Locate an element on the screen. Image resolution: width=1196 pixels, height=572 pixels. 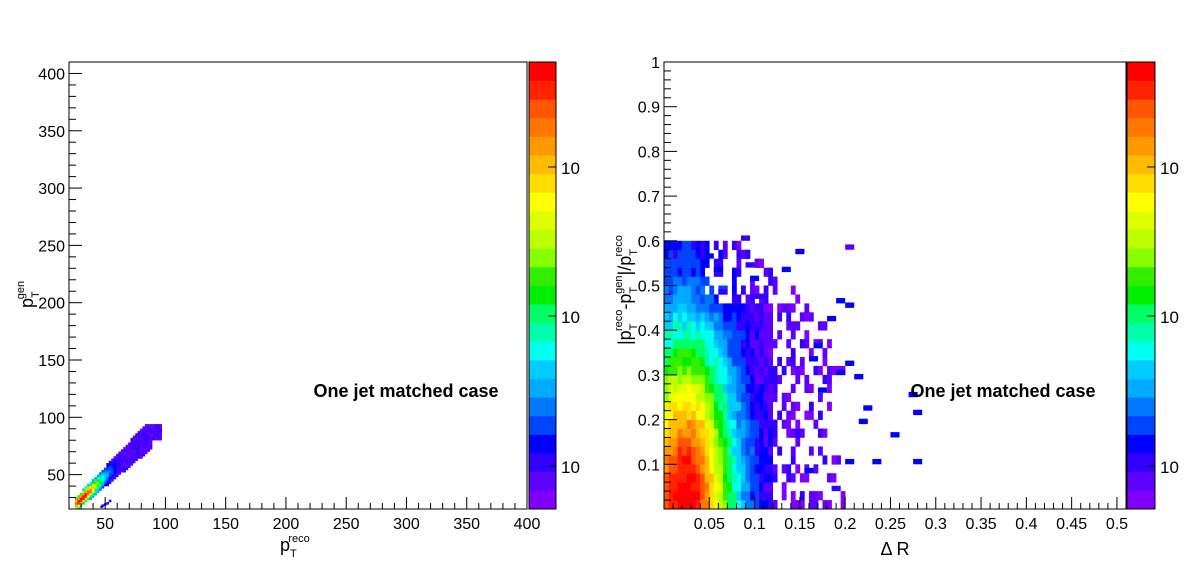
left-x-axis: 50 100 150 200 250 300 350 400 is located at coordinates (310, 515).